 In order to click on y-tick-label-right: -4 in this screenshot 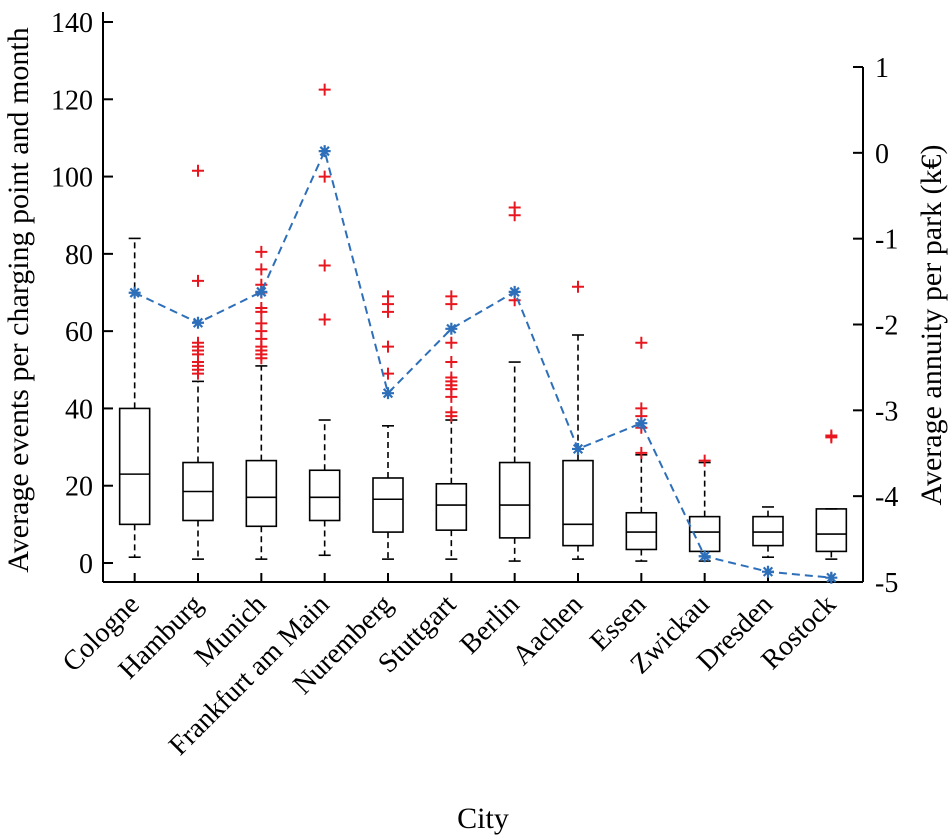, I will do `click(886, 497)`.